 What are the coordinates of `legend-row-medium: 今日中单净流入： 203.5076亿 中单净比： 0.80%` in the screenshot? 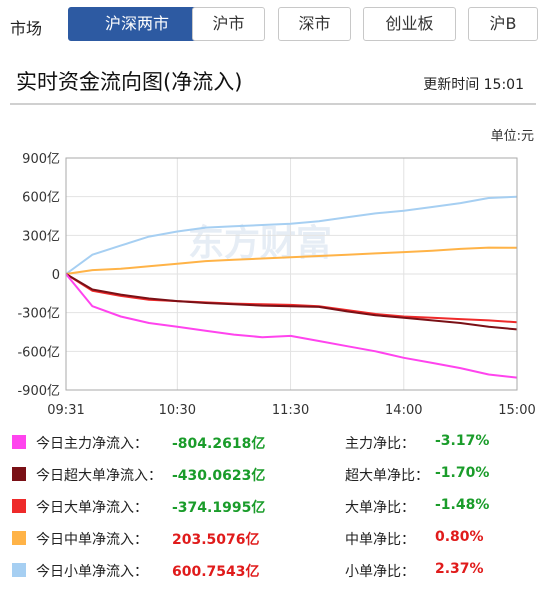 It's located at (273, 539).